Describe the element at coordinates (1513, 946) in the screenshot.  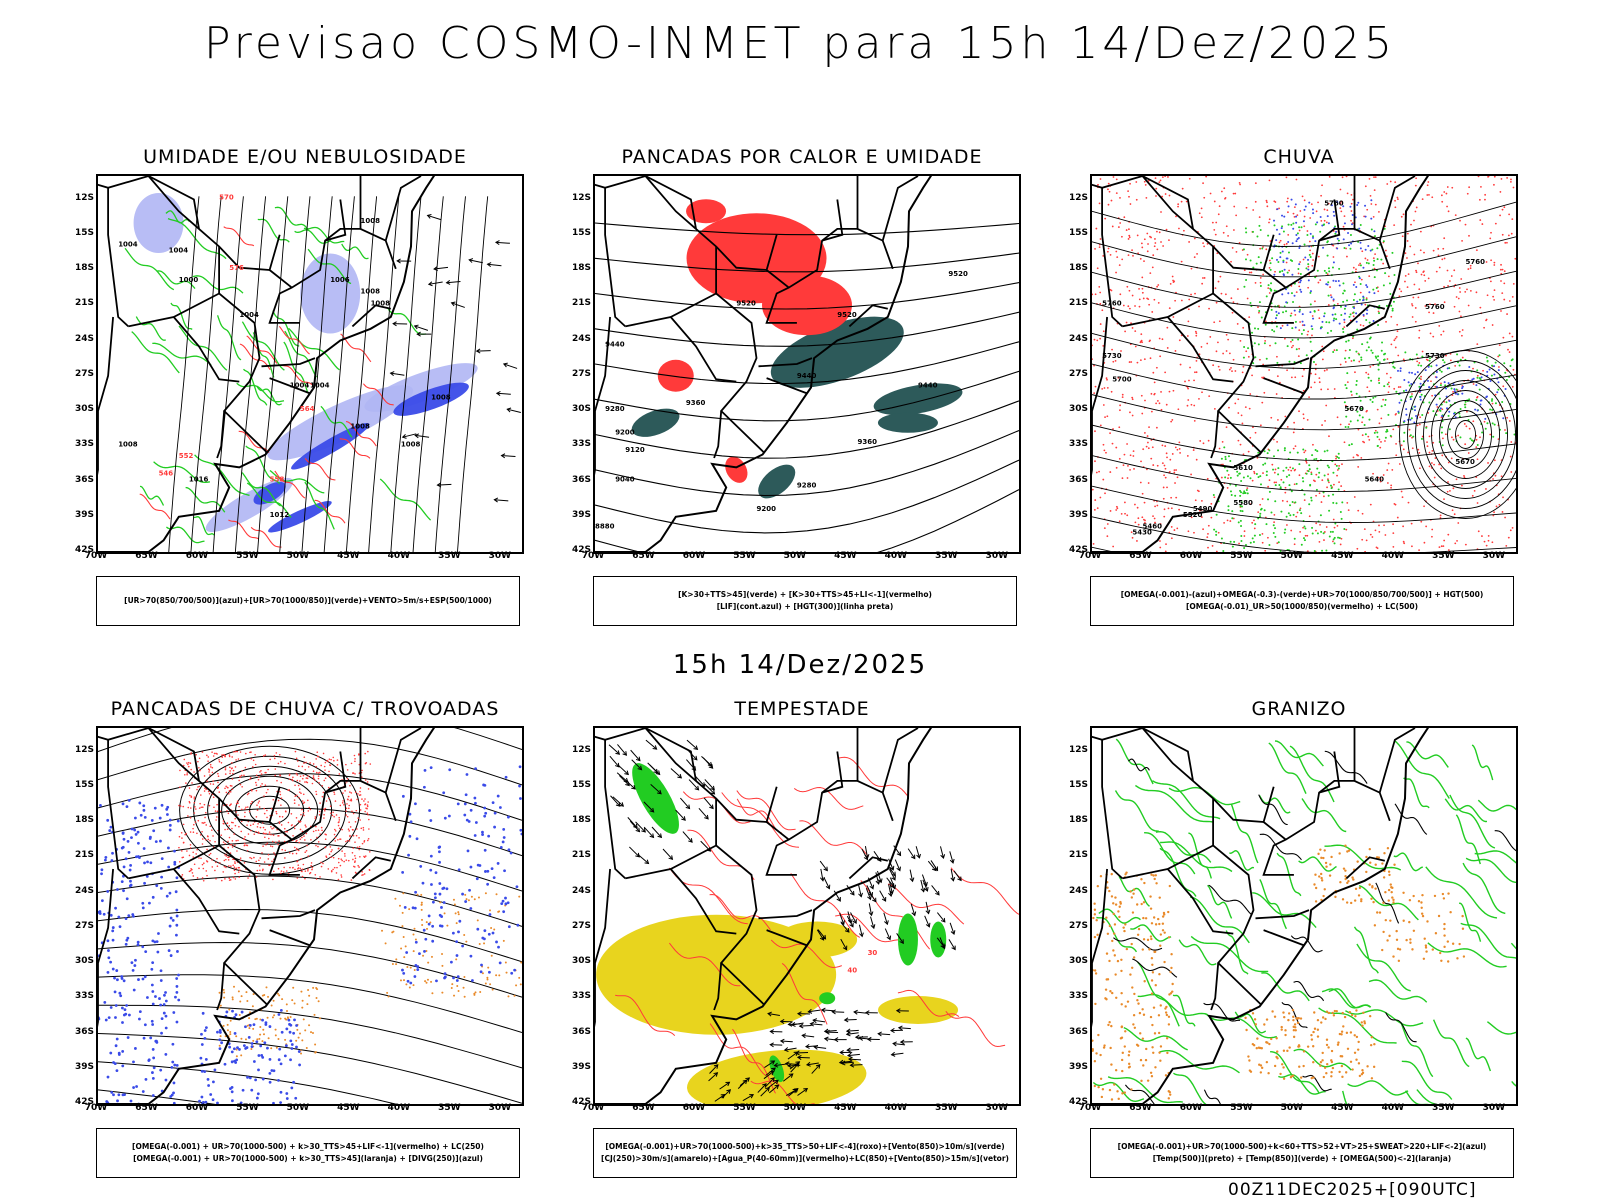
I see `temp850-contour` at that location.